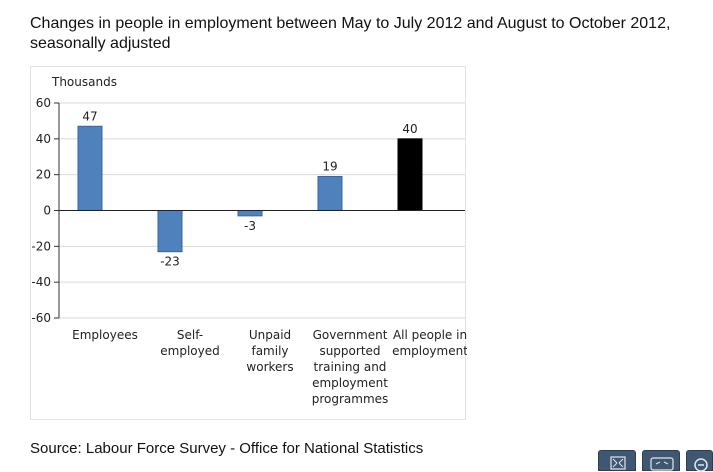  Describe the element at coordinates (409, 129) in the screenshot. I see `data-label: 40` at that location.